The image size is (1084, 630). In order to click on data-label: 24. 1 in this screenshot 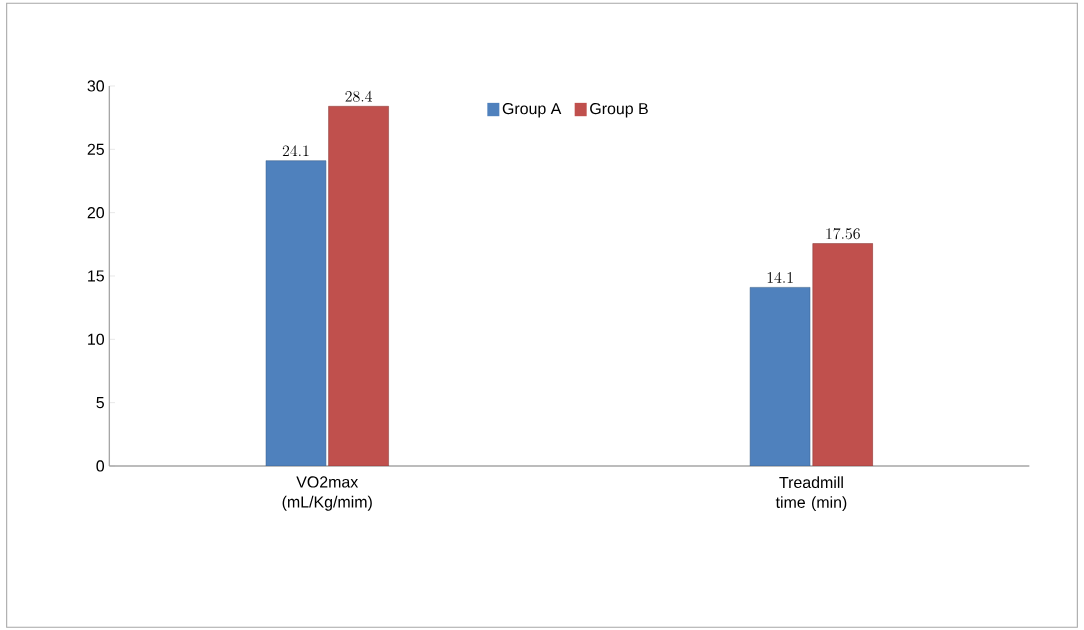, I will do `click(295, 151)`.